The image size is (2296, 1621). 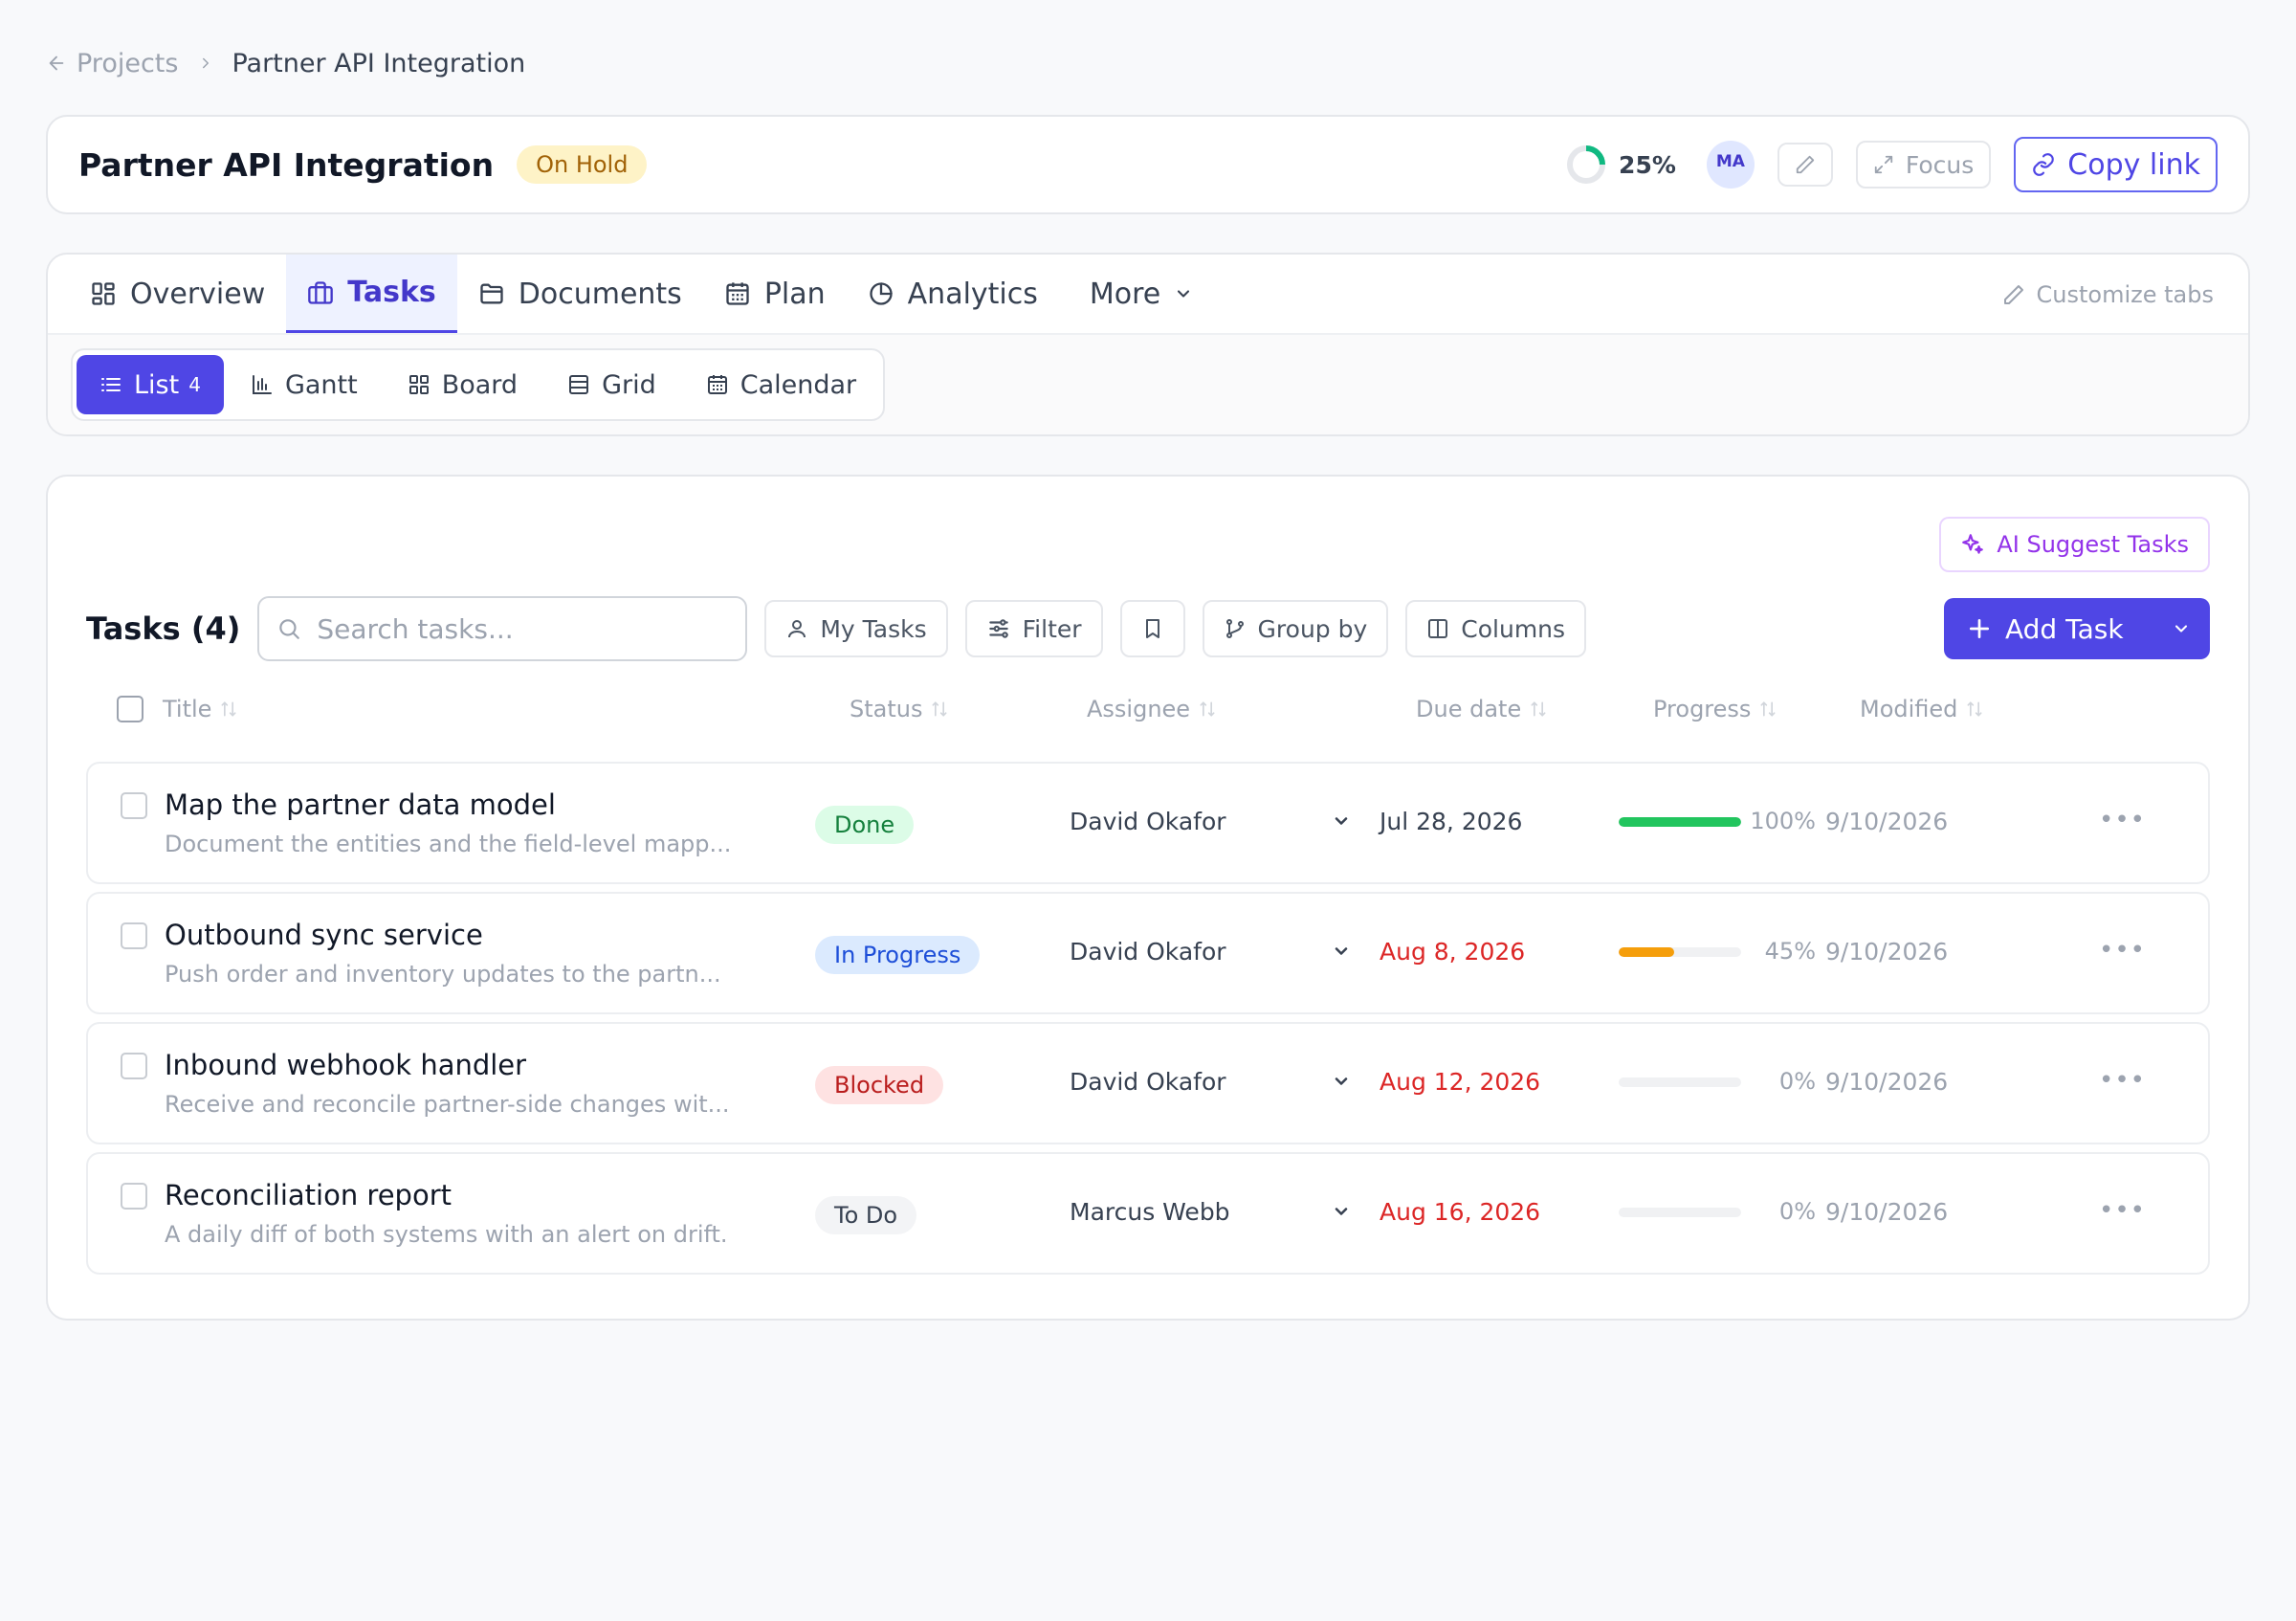 What do you see at coordinates (324, 935) in the screenshot?
I see `task-title: Outbound sync service` at bounding box center [324, 935].